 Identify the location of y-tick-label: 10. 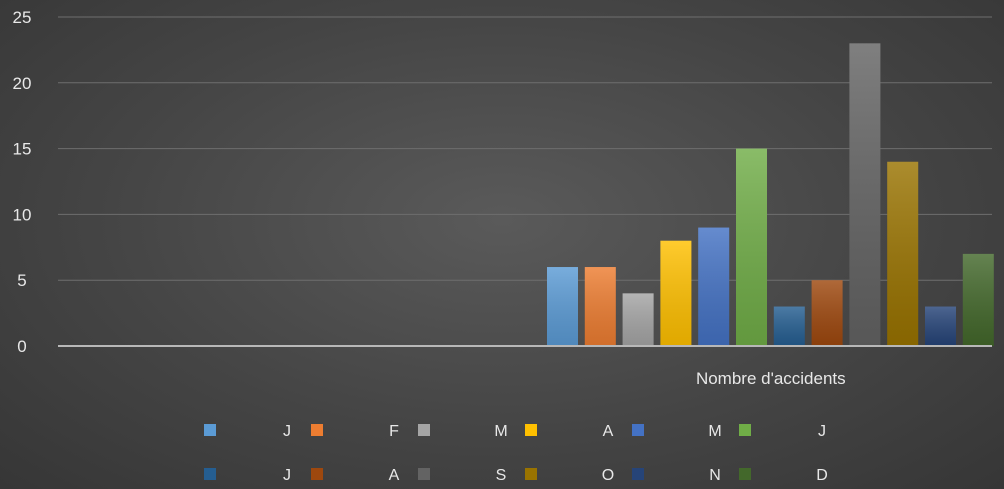
(22, 214).